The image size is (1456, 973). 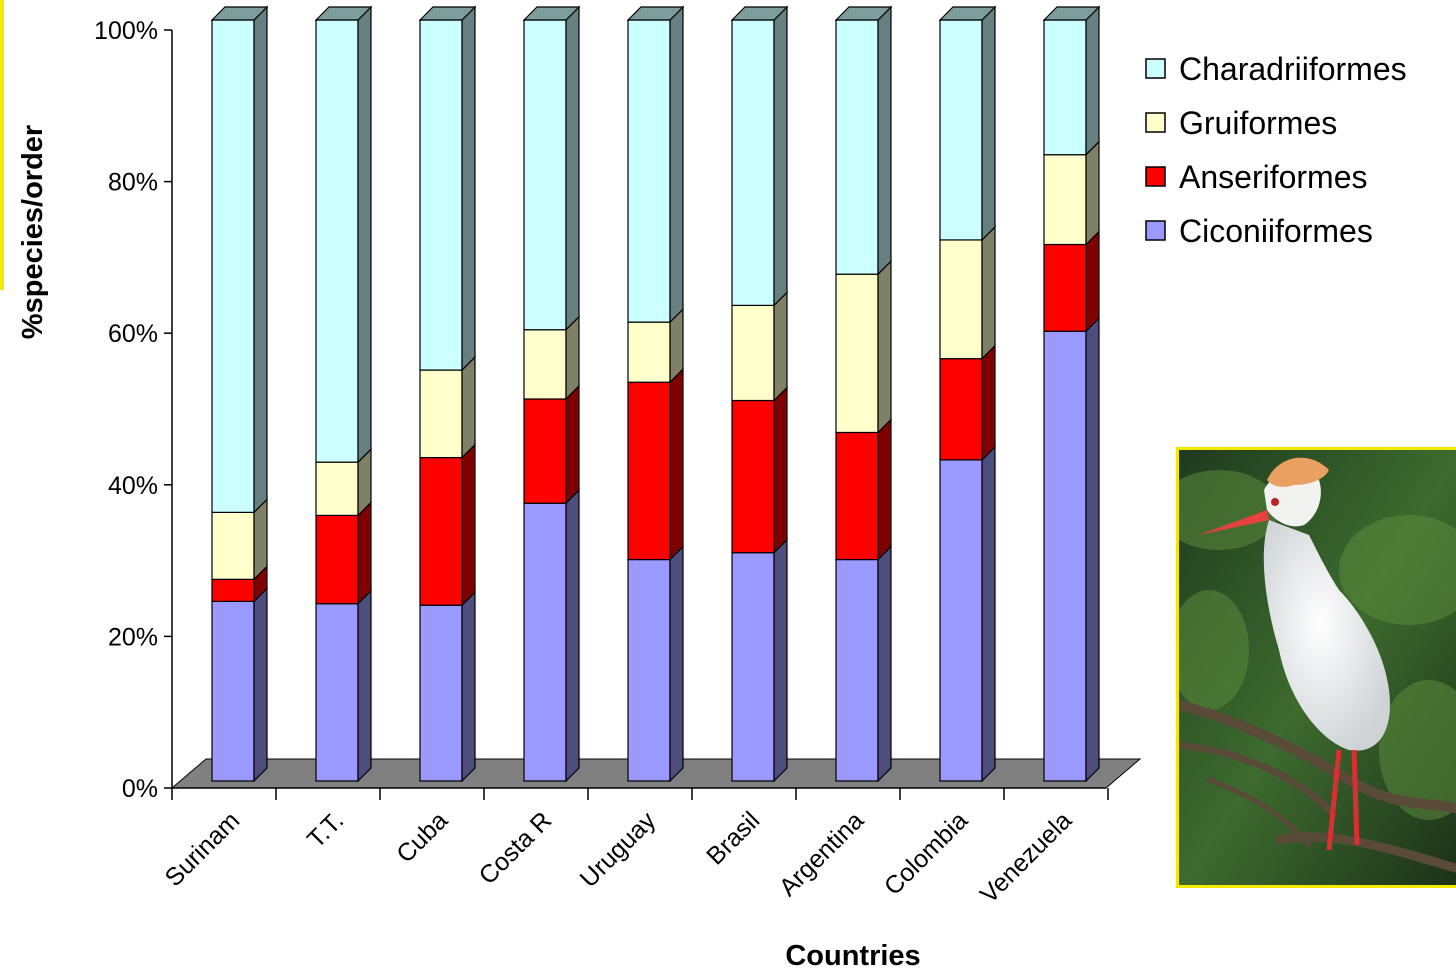 What do you see at coordinates (822, 854) in the screenshot?
I see `x-tick-label: Argentina` at bounding box center [822, 854].